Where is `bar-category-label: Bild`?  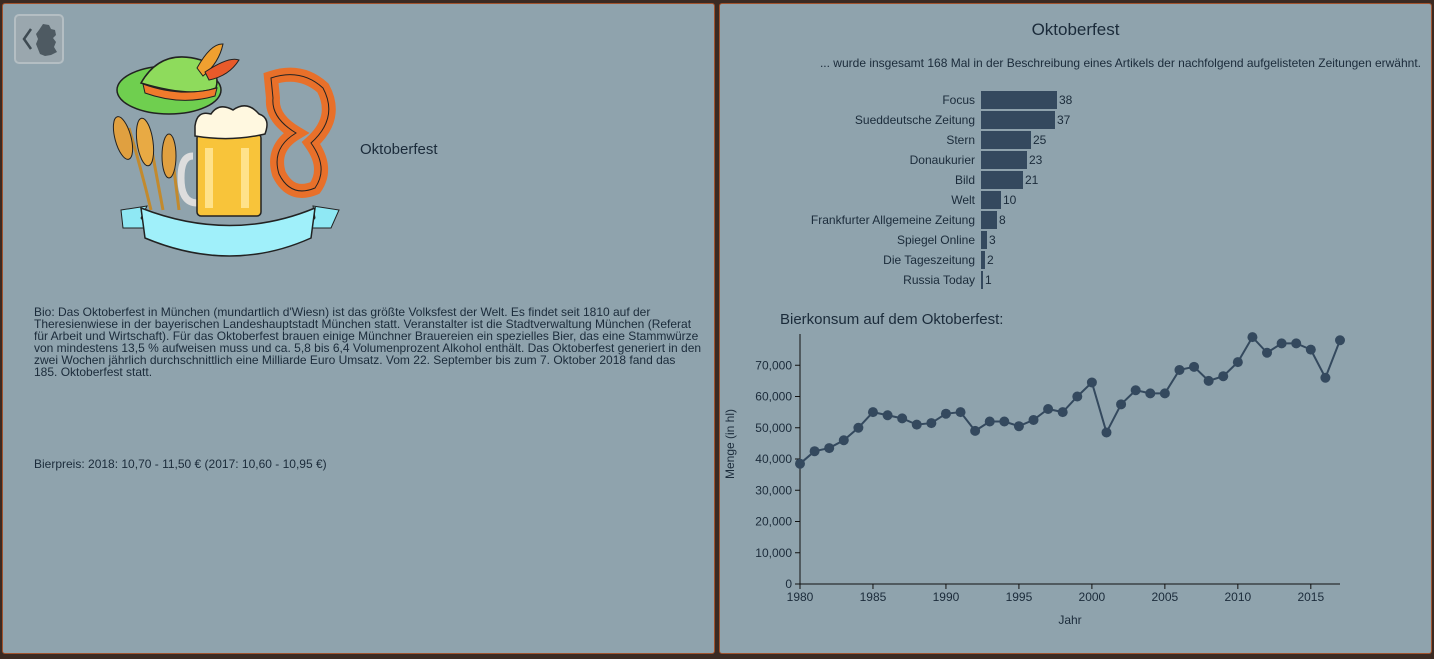
bar-category-label: Bild is located at coordinates (965, 180).